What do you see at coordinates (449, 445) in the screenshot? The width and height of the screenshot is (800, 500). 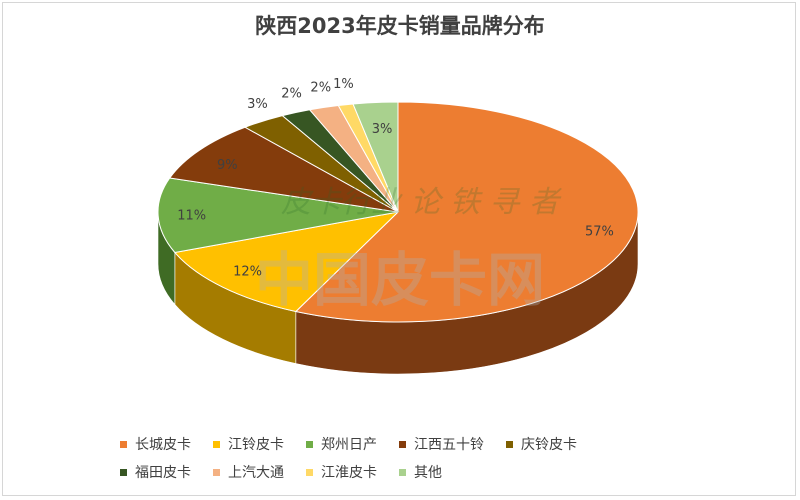 I see `legend-label: 江西五十铃` at bounding box center [449, 445].